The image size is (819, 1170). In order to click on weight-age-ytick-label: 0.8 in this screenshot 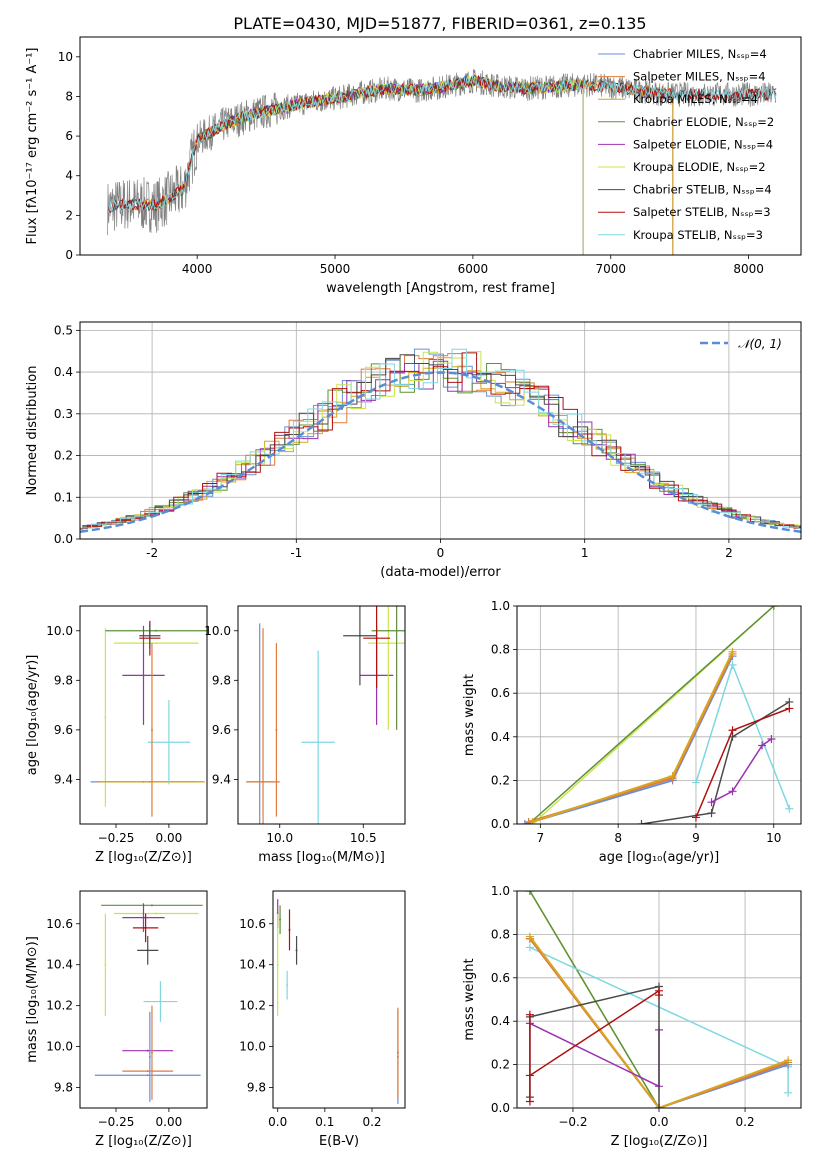, I will do `click(500, 650)`.